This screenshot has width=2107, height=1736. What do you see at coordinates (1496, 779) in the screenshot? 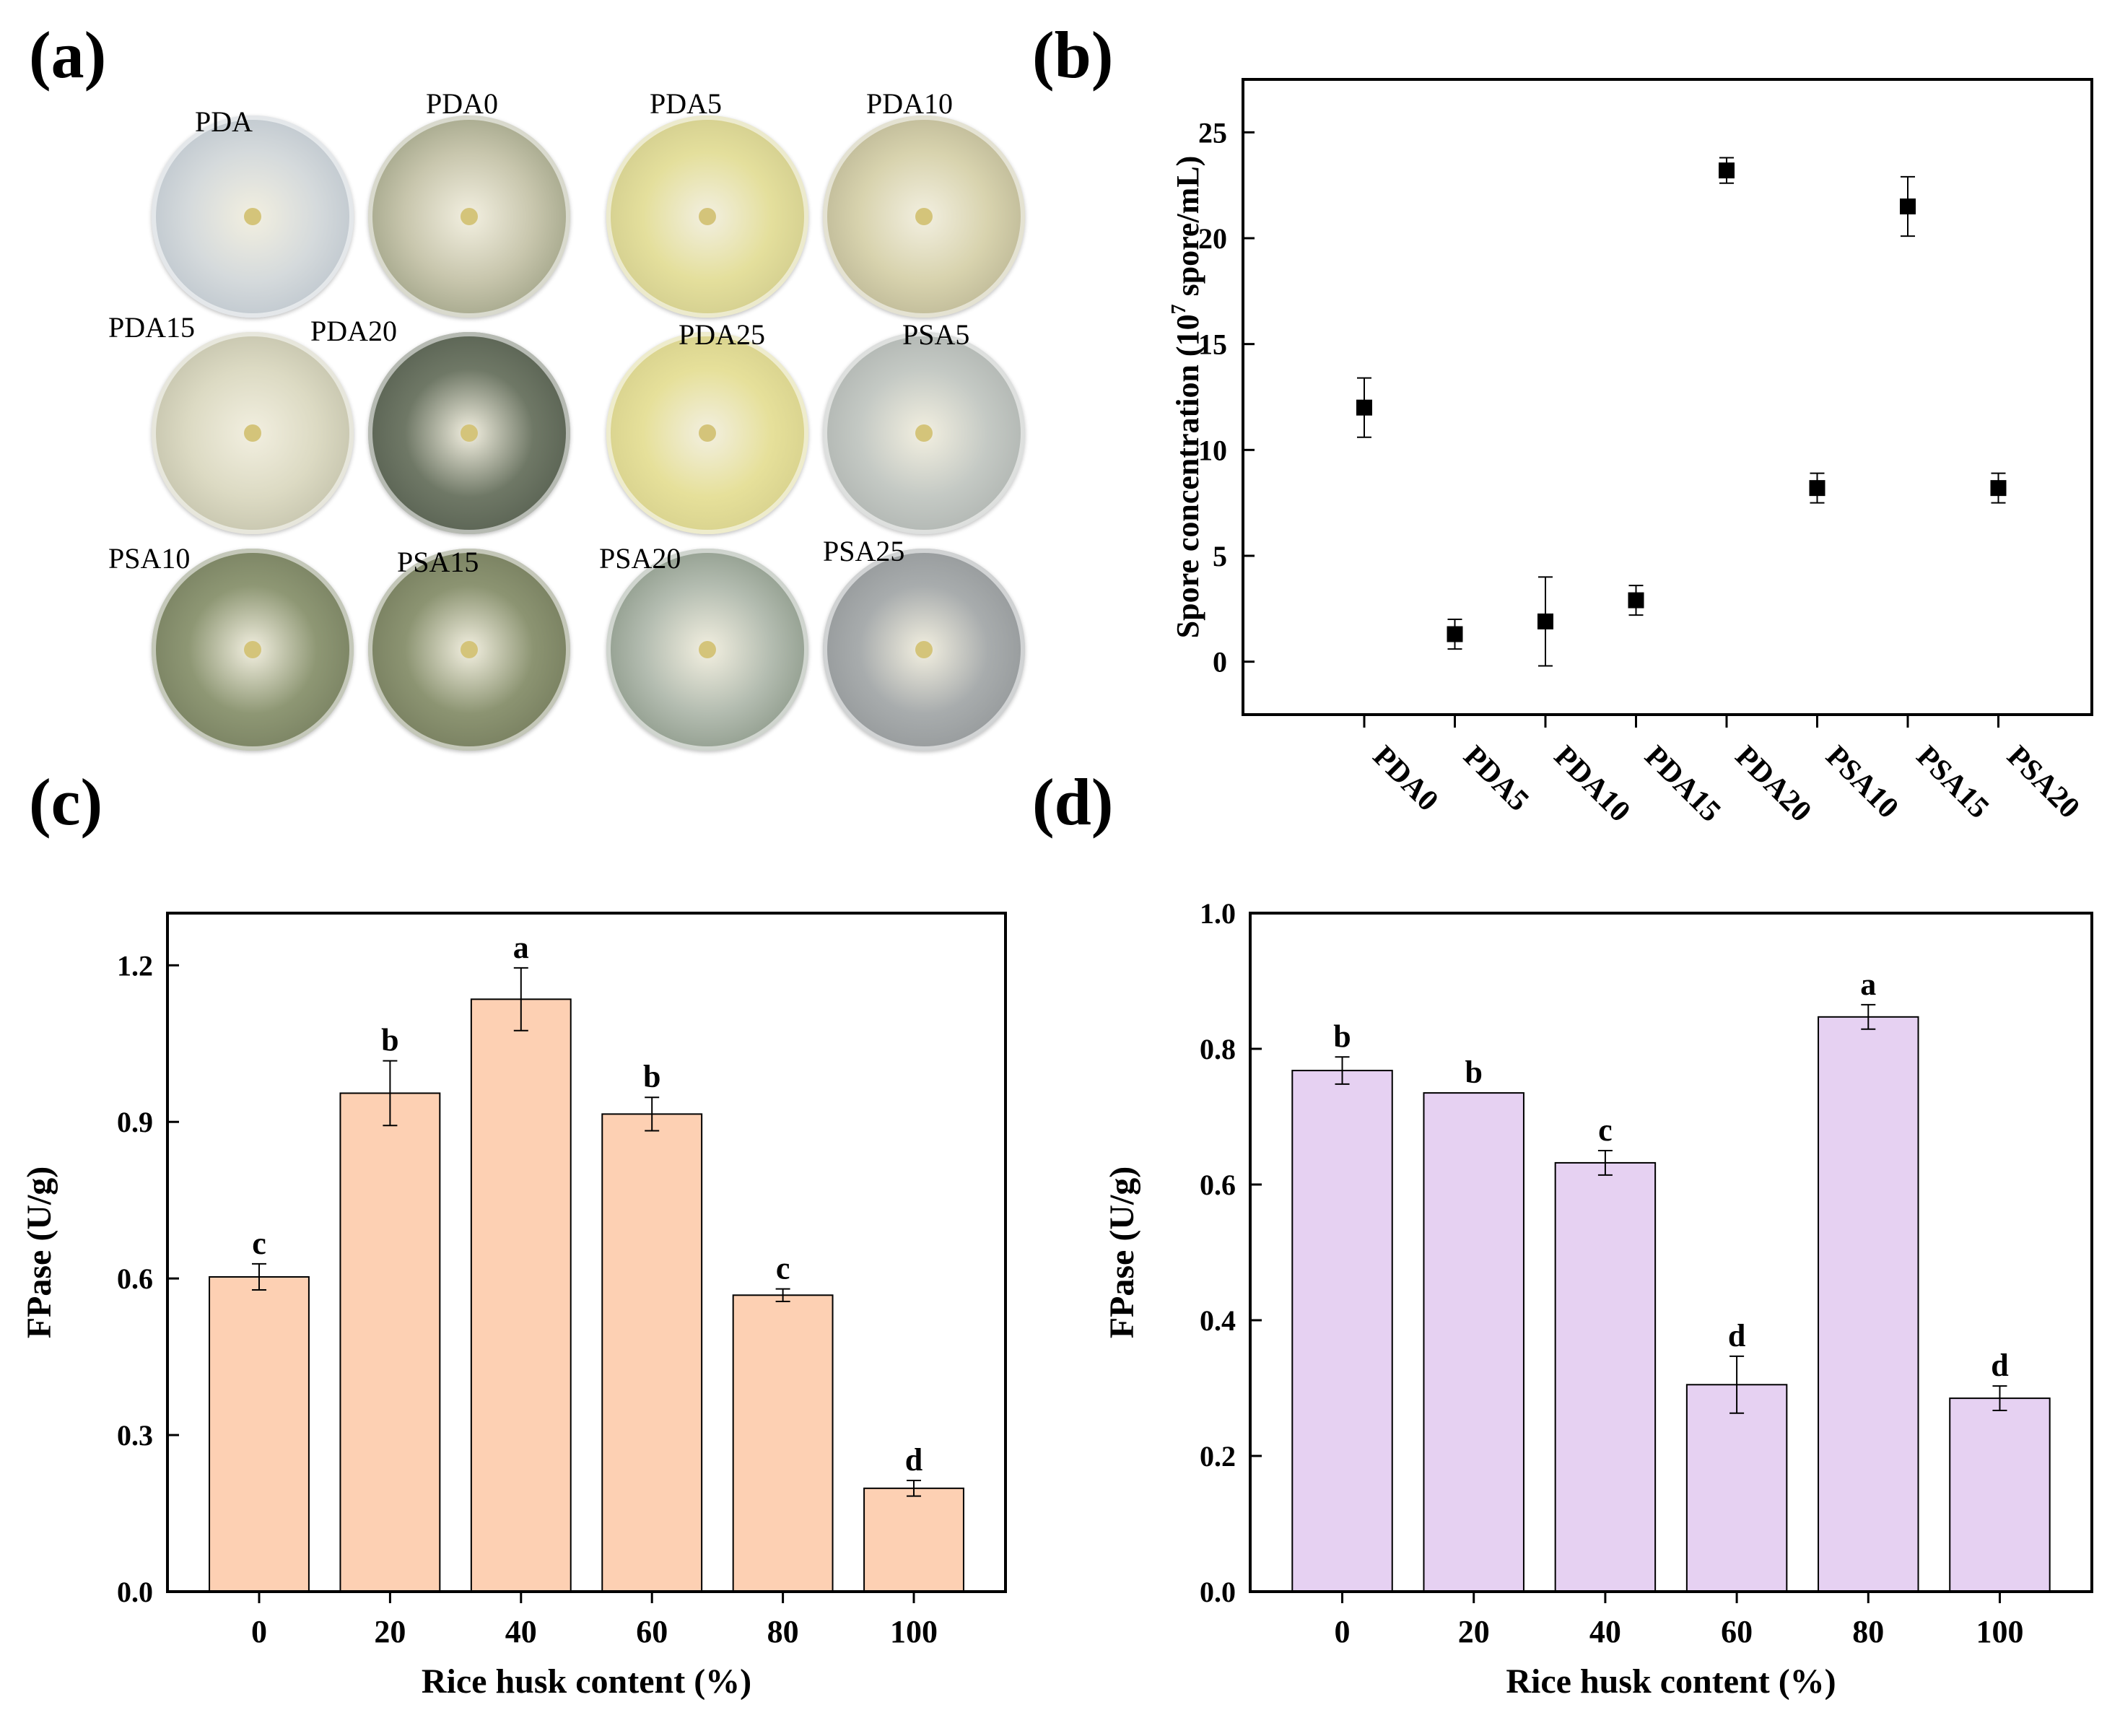
I see `x-tick-label-b: PDA5` at bounding box center [1496, 779].